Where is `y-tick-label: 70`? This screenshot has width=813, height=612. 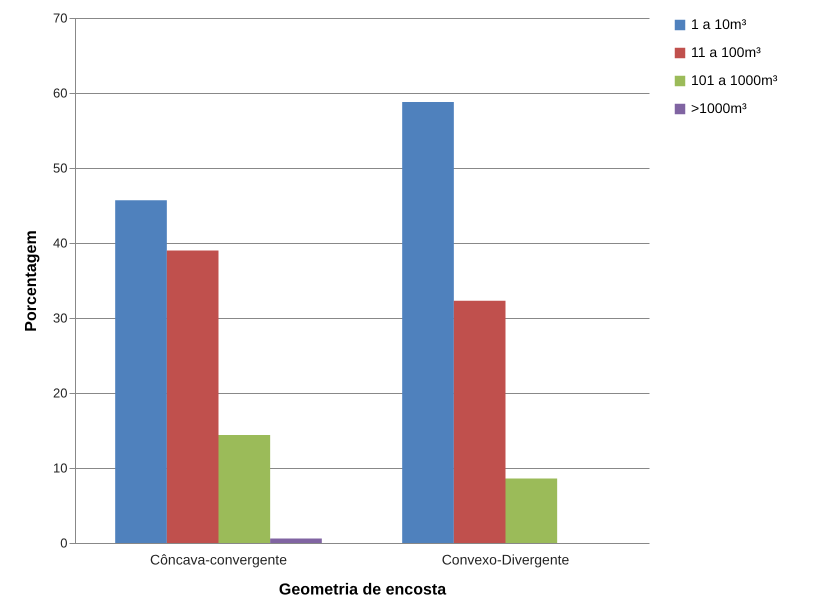
y-tick-label: 70 is located at coordinates (60, 18).